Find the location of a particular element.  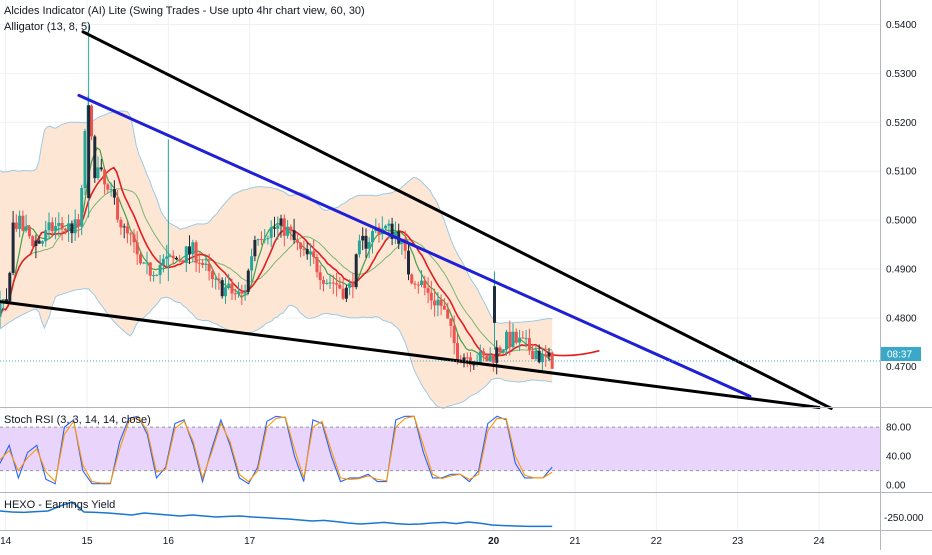

stoch-rsi-legend: Stoch RSI (3, 3, 14, 14, close) is located at coordinates (77, 420).